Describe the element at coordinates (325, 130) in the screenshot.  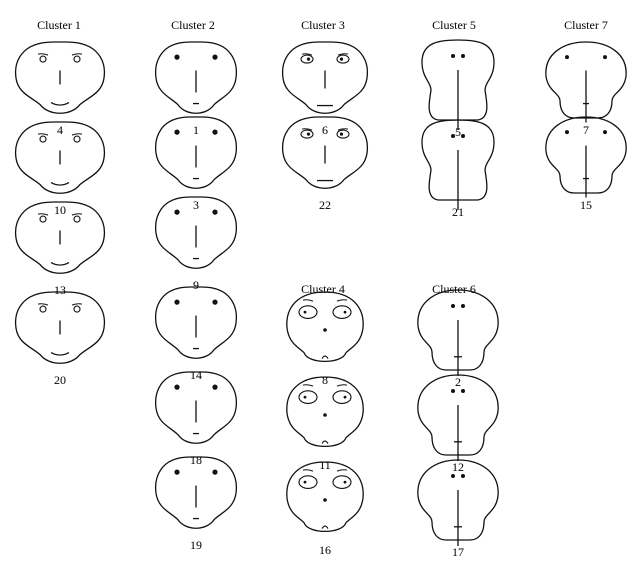
I see `face-number-label: 6` at that location.